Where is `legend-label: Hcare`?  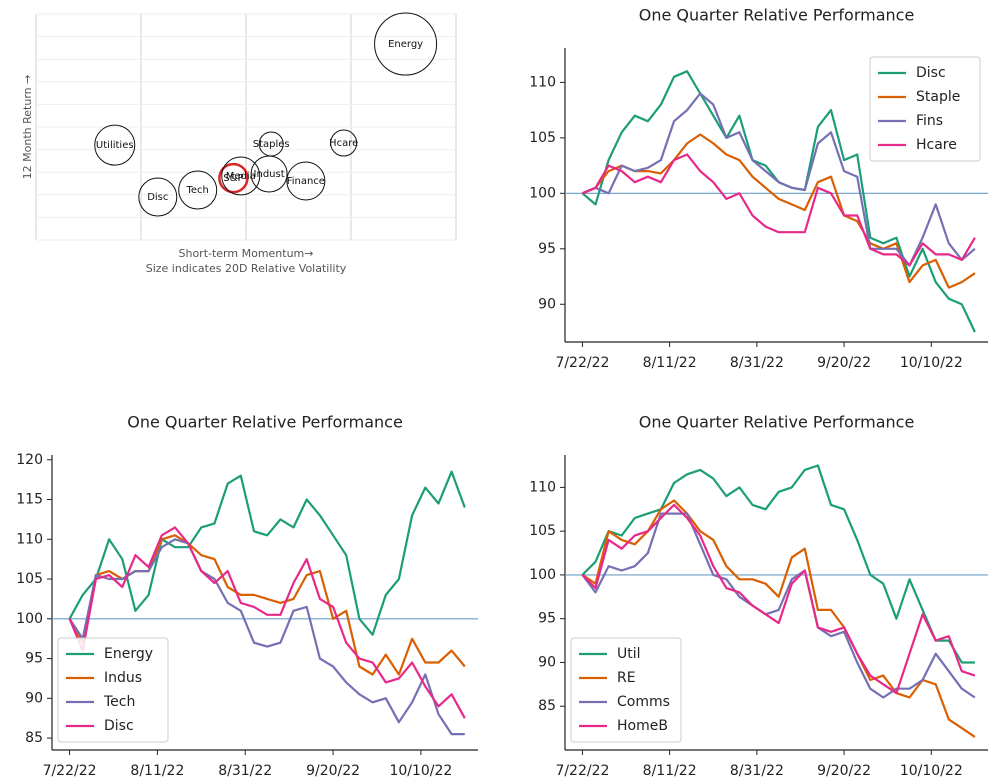
legend-label: Hcare is located at coordinates (936, 145).